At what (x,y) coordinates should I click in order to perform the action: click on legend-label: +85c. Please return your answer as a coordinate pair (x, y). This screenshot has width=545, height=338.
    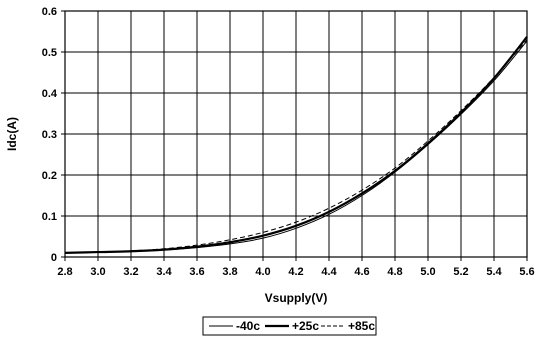
    Looking at the image, I should click on (361, 326).